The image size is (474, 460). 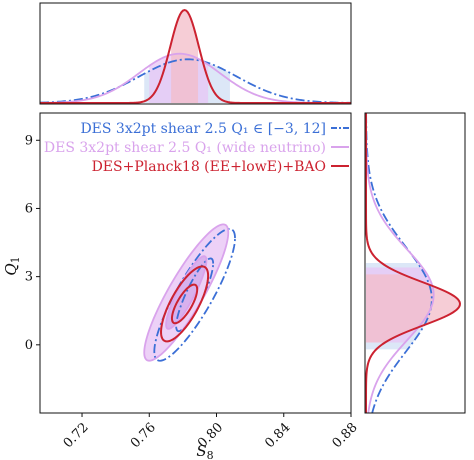 I want to click on right-panel-frame, so click(x=415, y=263).